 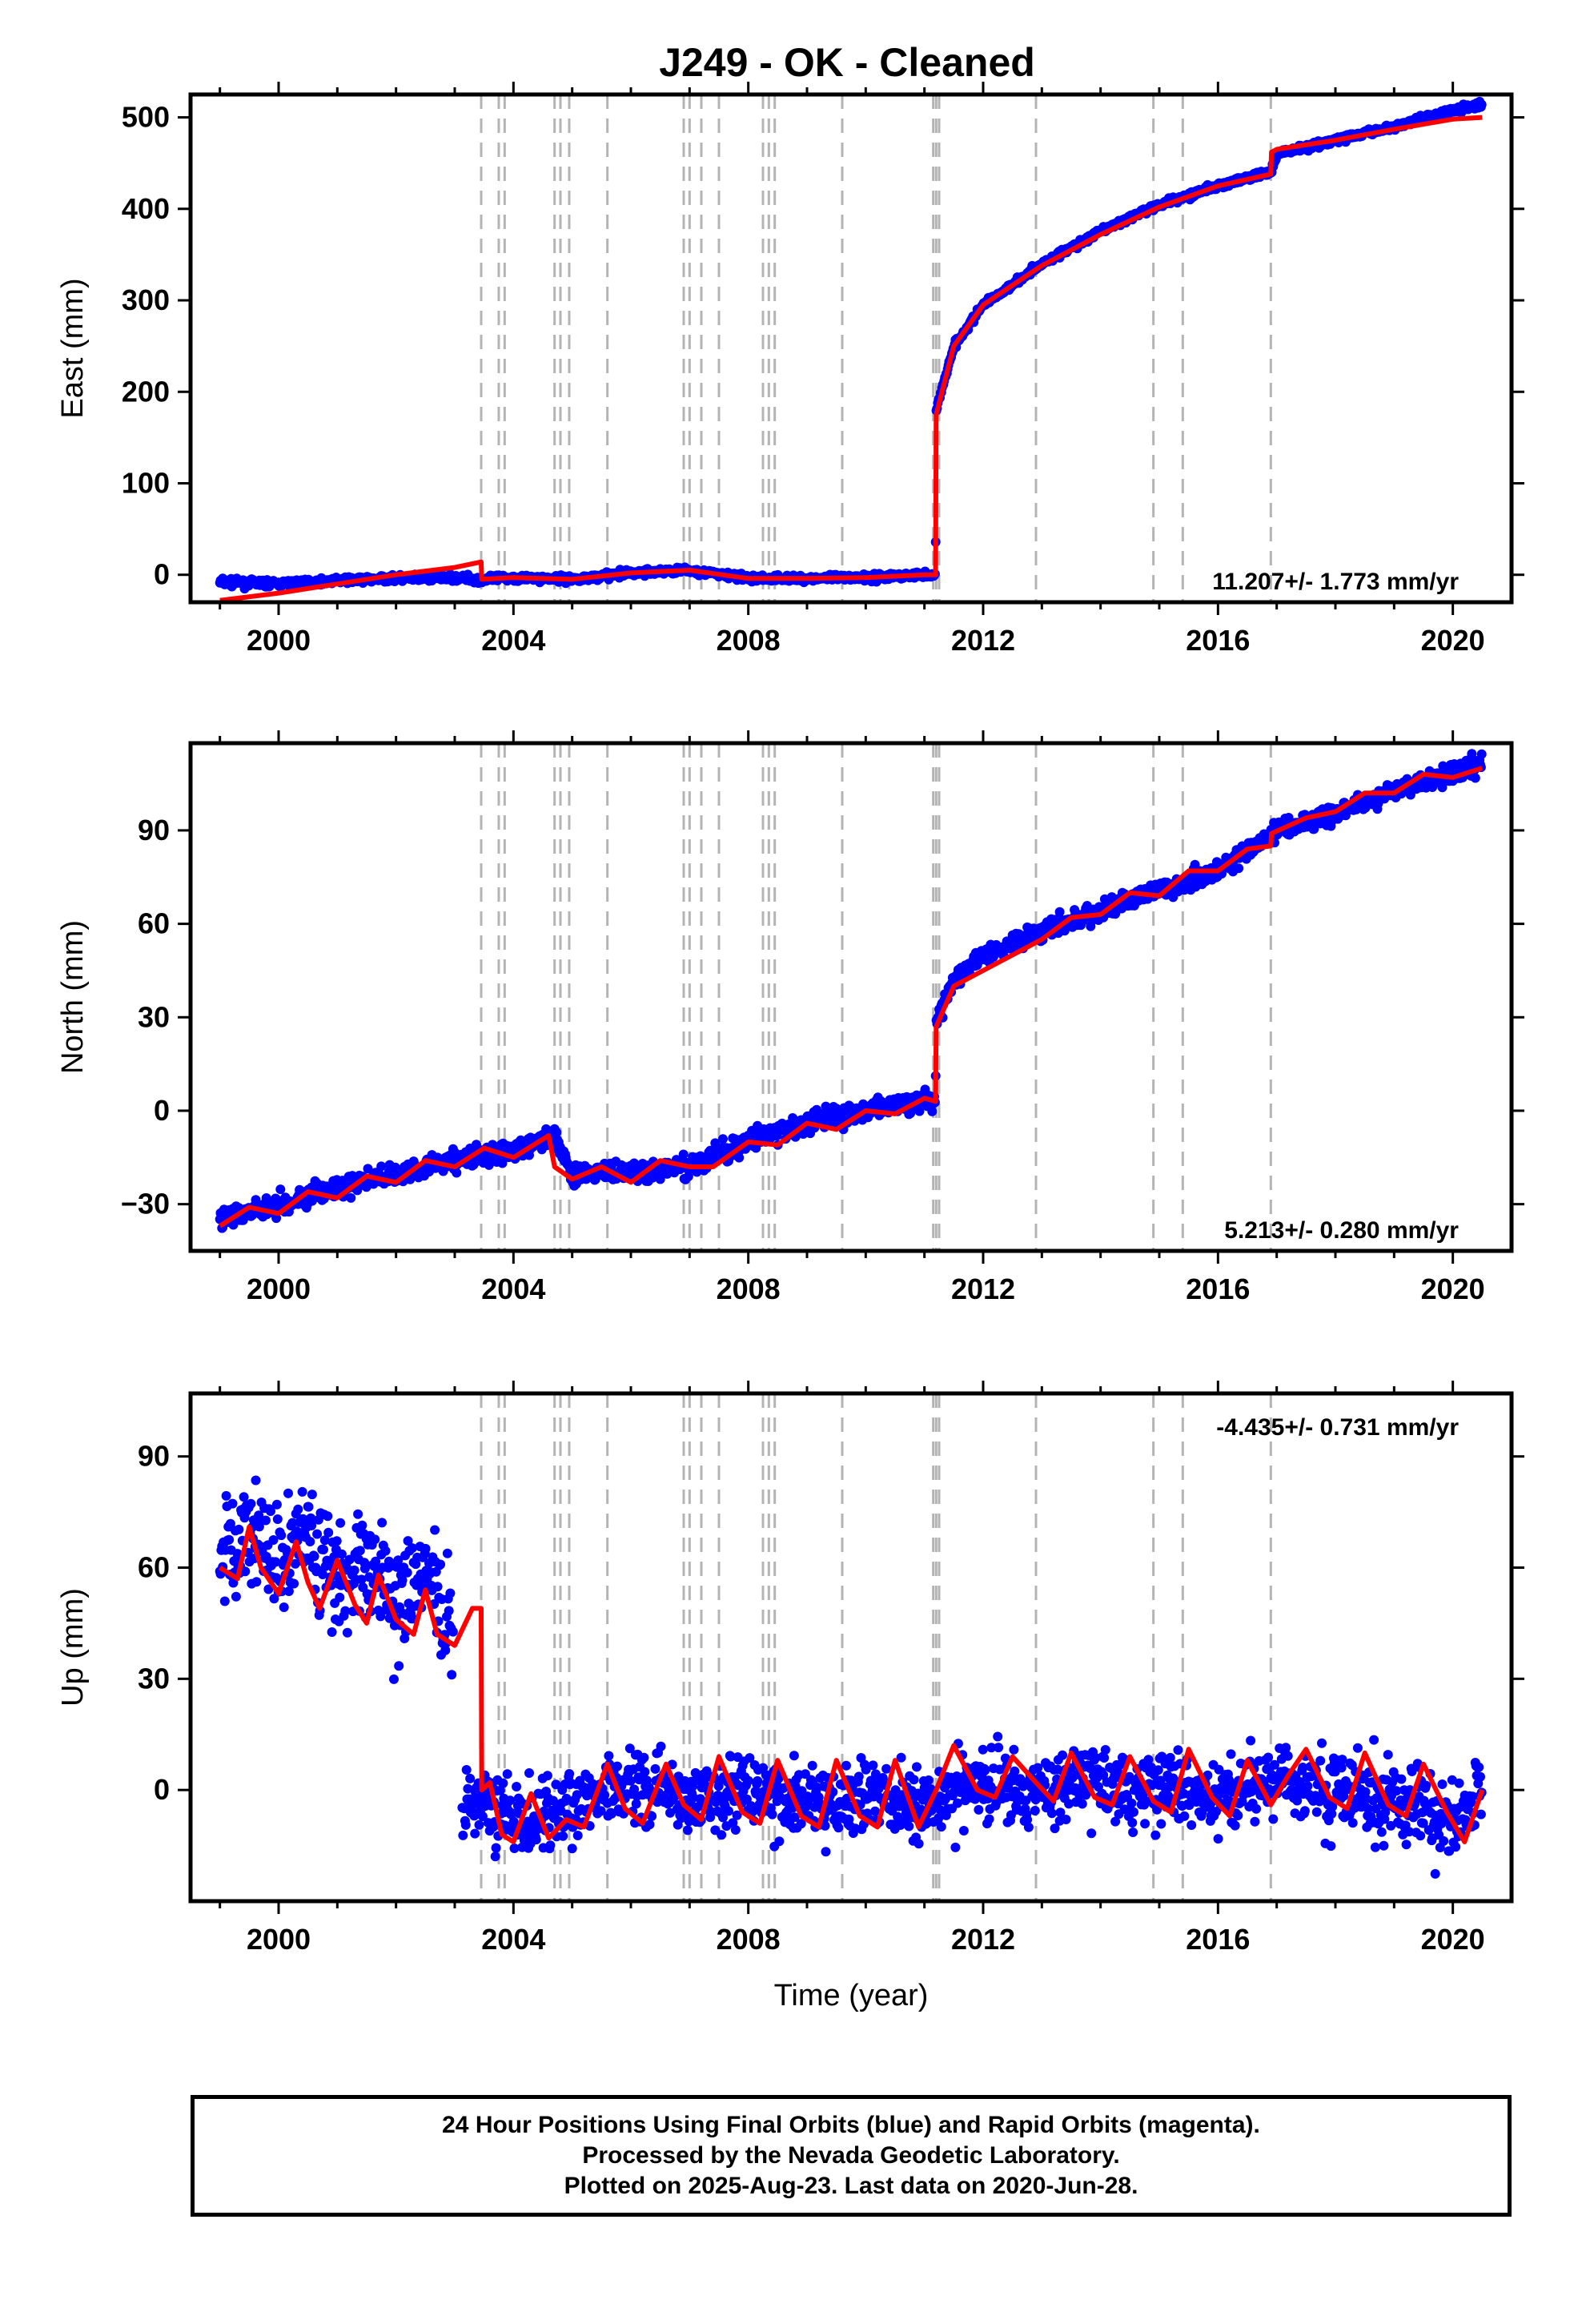 I want to click on y-tick-label-3: 60, so click(x=154, y=923).